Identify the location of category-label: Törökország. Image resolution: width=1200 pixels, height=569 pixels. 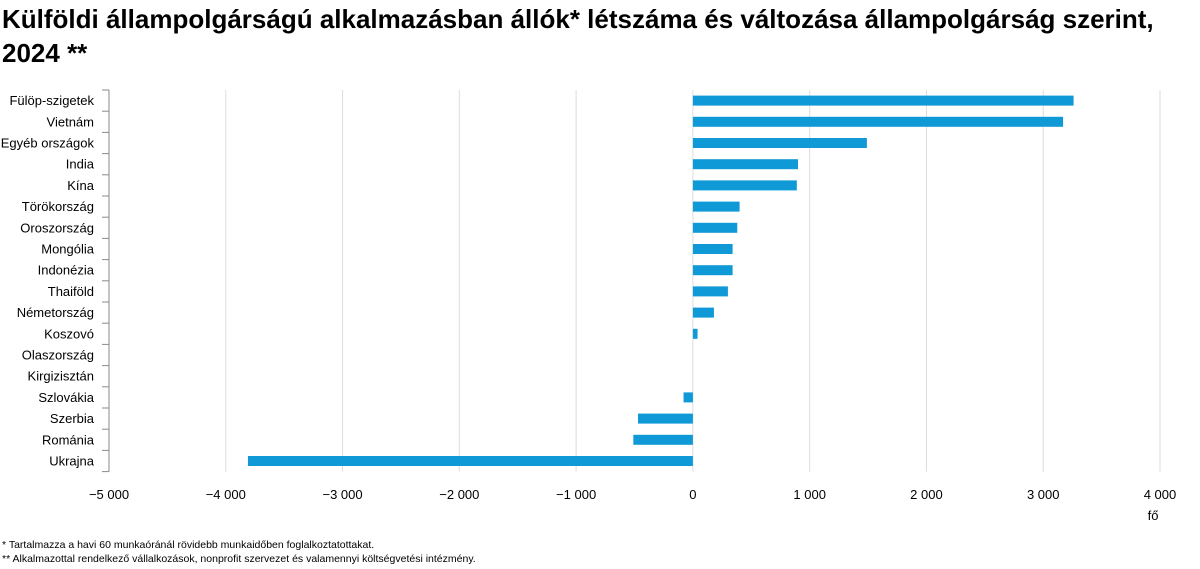
(58, 206).